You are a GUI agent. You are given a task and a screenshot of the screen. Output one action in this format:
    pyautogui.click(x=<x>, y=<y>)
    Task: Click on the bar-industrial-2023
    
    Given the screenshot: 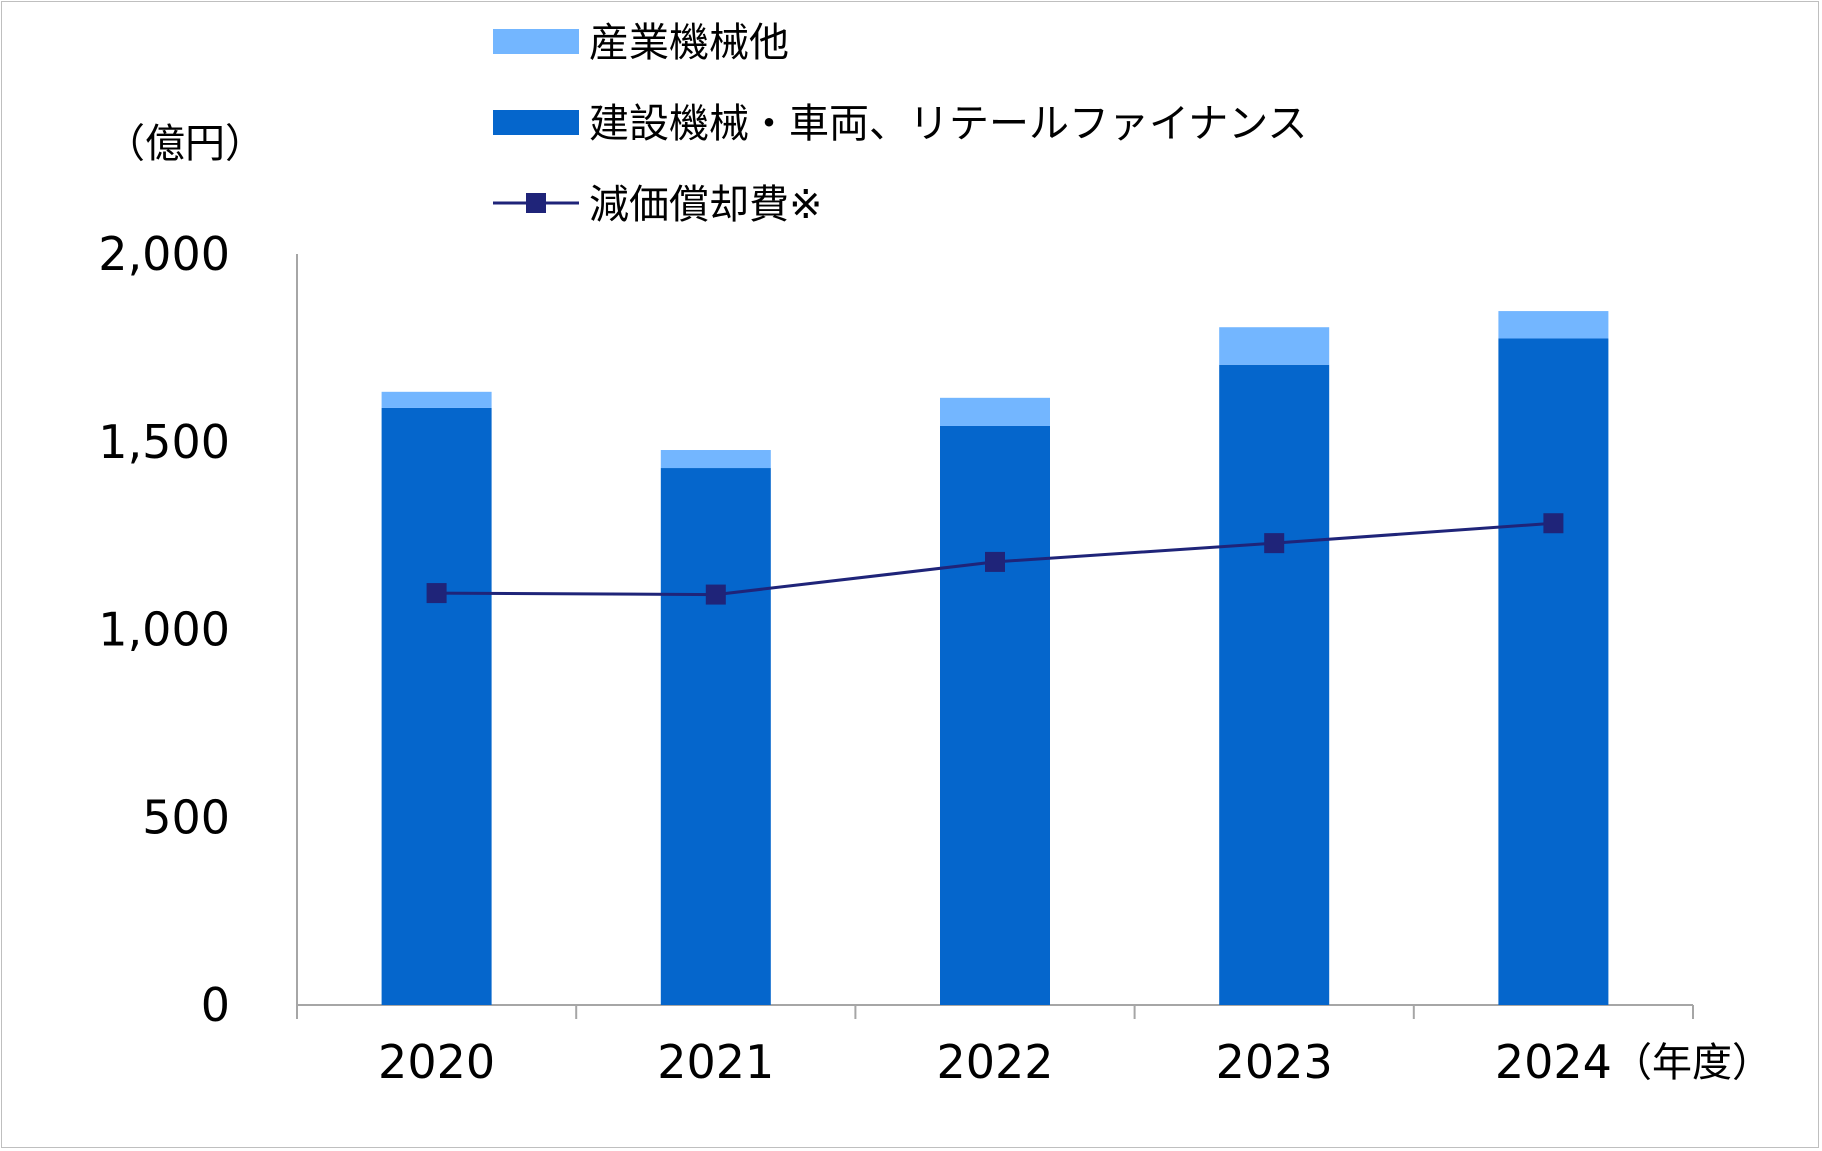 What is the action you would take?
    pyautogui.click(x=1274, y=346)
    